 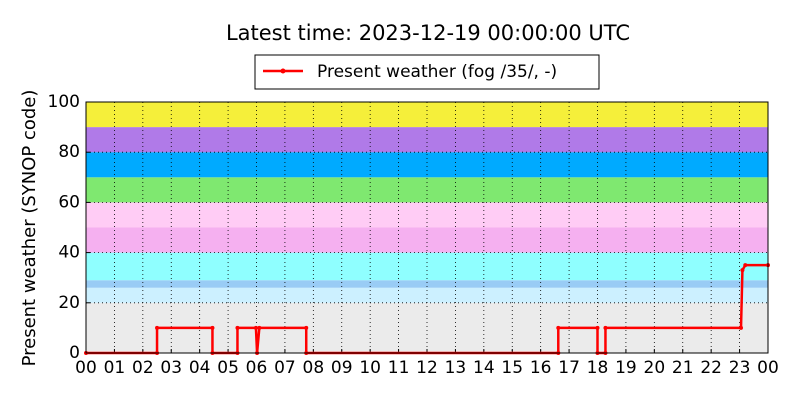 I want to click on x-tick-label: 05, so click(x=228, y=368).